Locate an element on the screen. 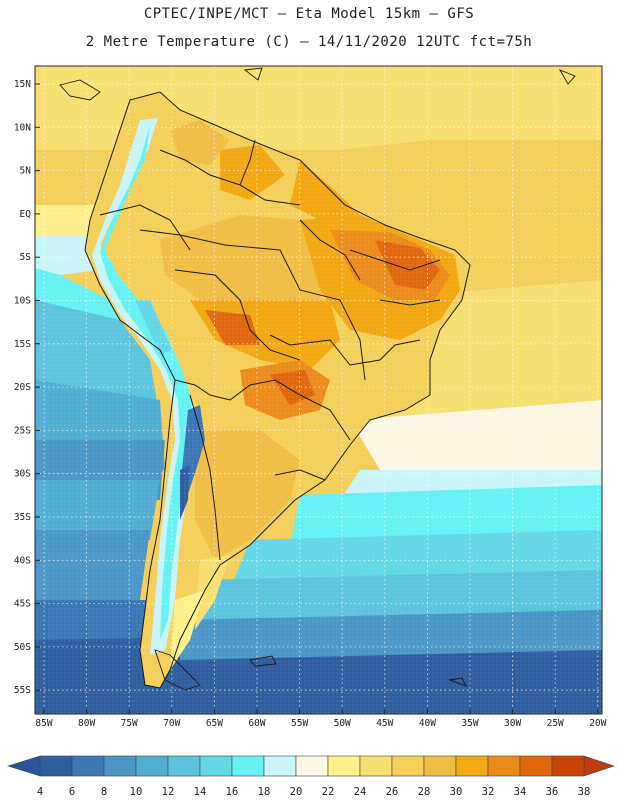 The width and height of the screenshot is (618, 800). latitude-label: 5S is located at coordinates (26, 257).